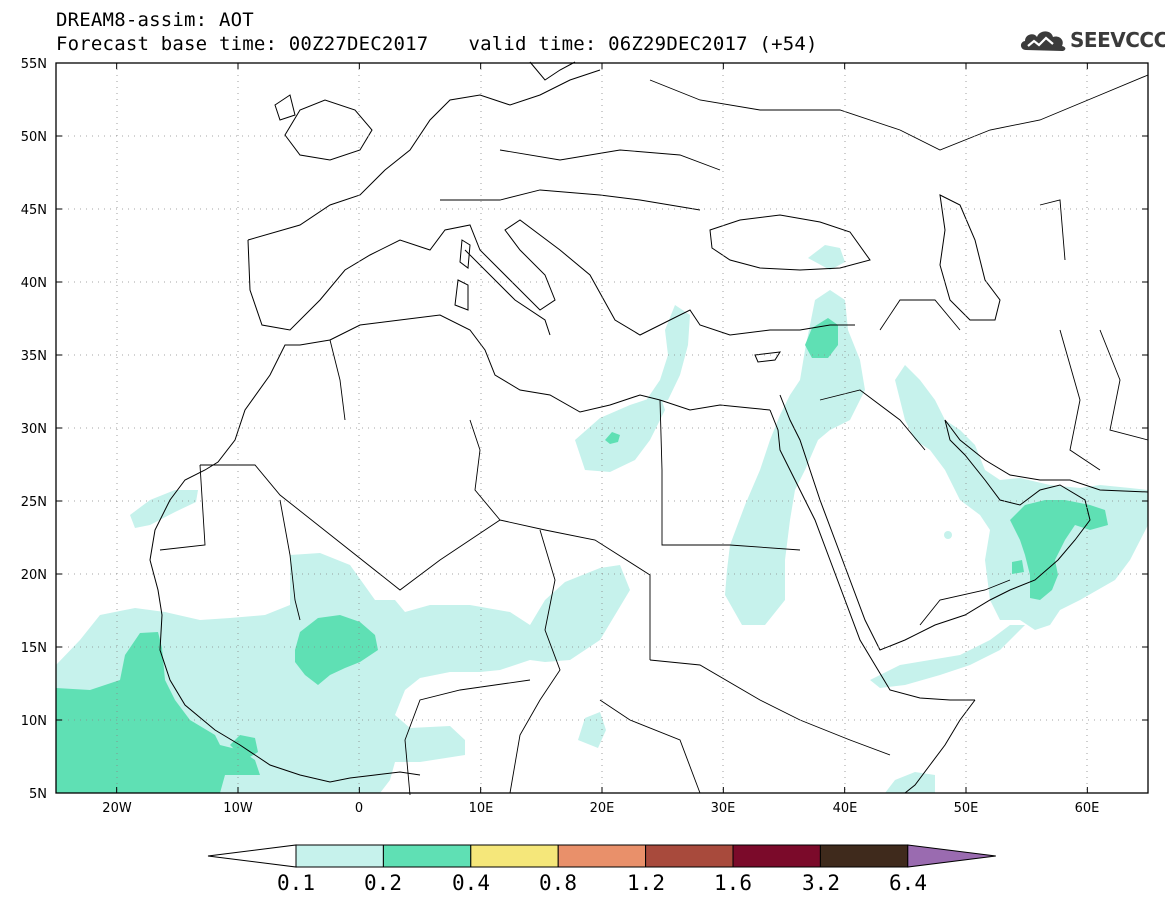 This screenshot has width=1165, height=905. I want to click on lon-label: 20E, so click(602, 808).